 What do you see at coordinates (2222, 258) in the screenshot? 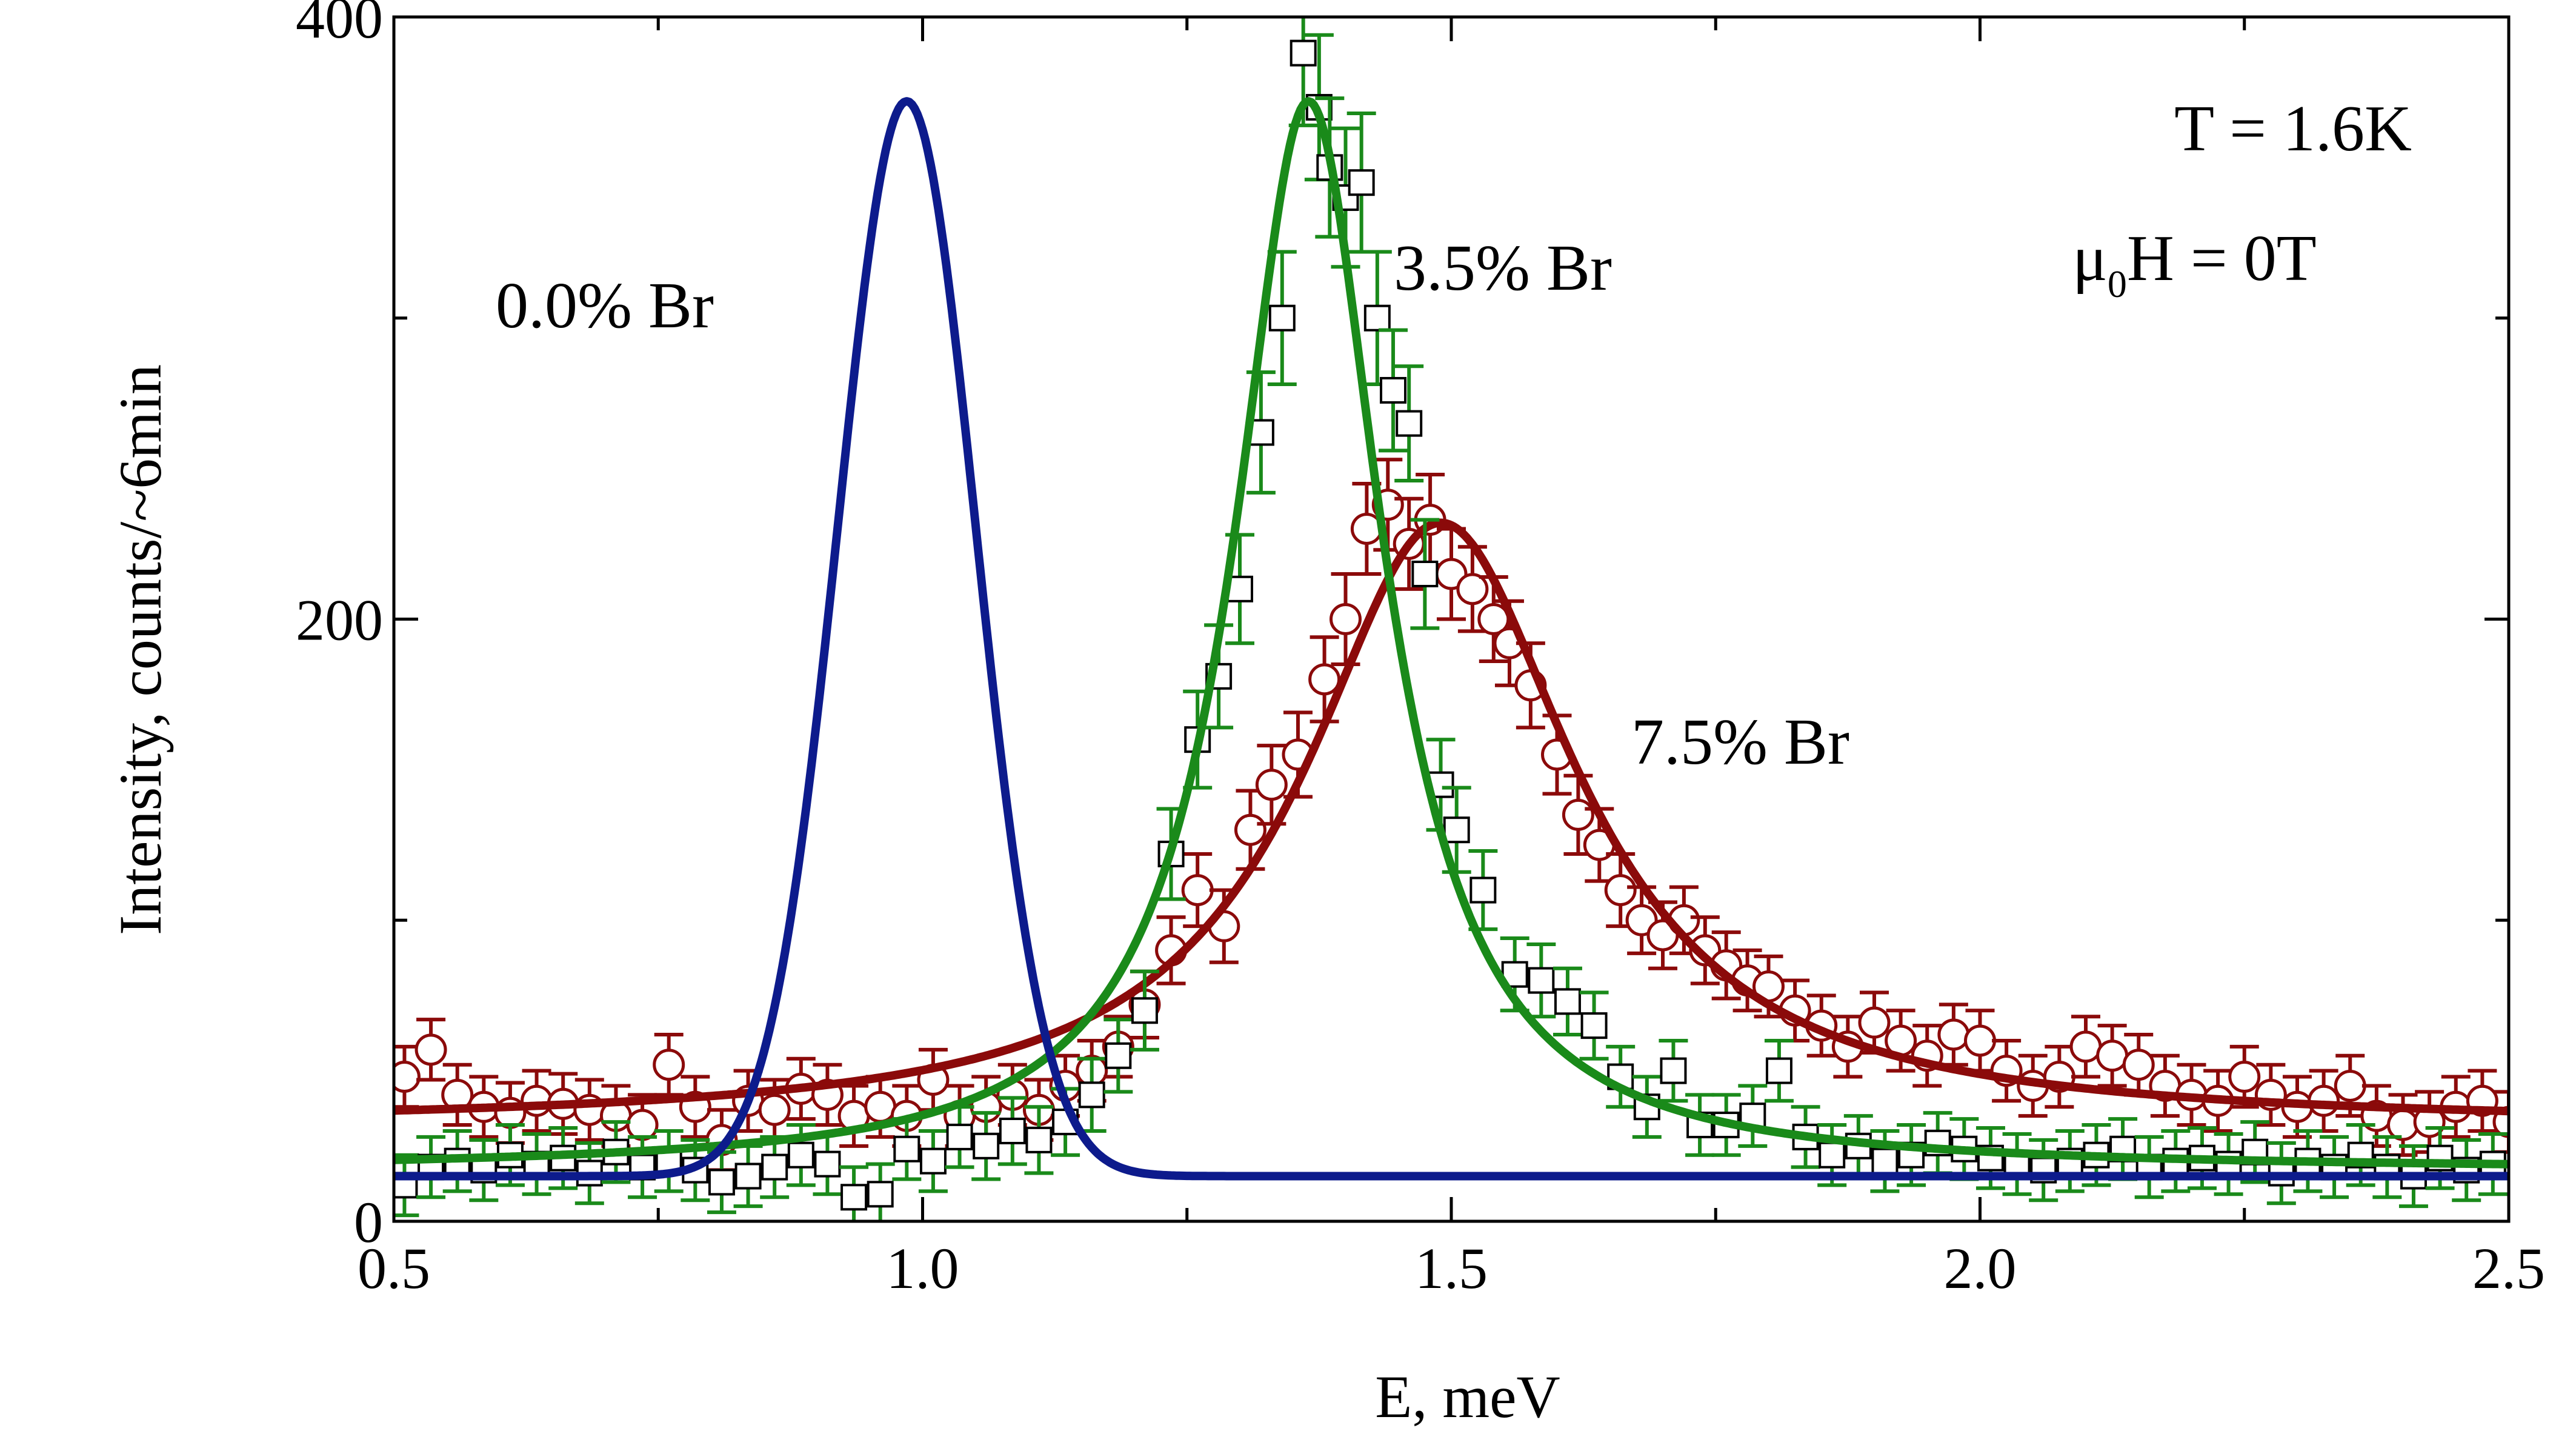
I see `field-rest: H = 0T` at bounding box center [2222, 258].